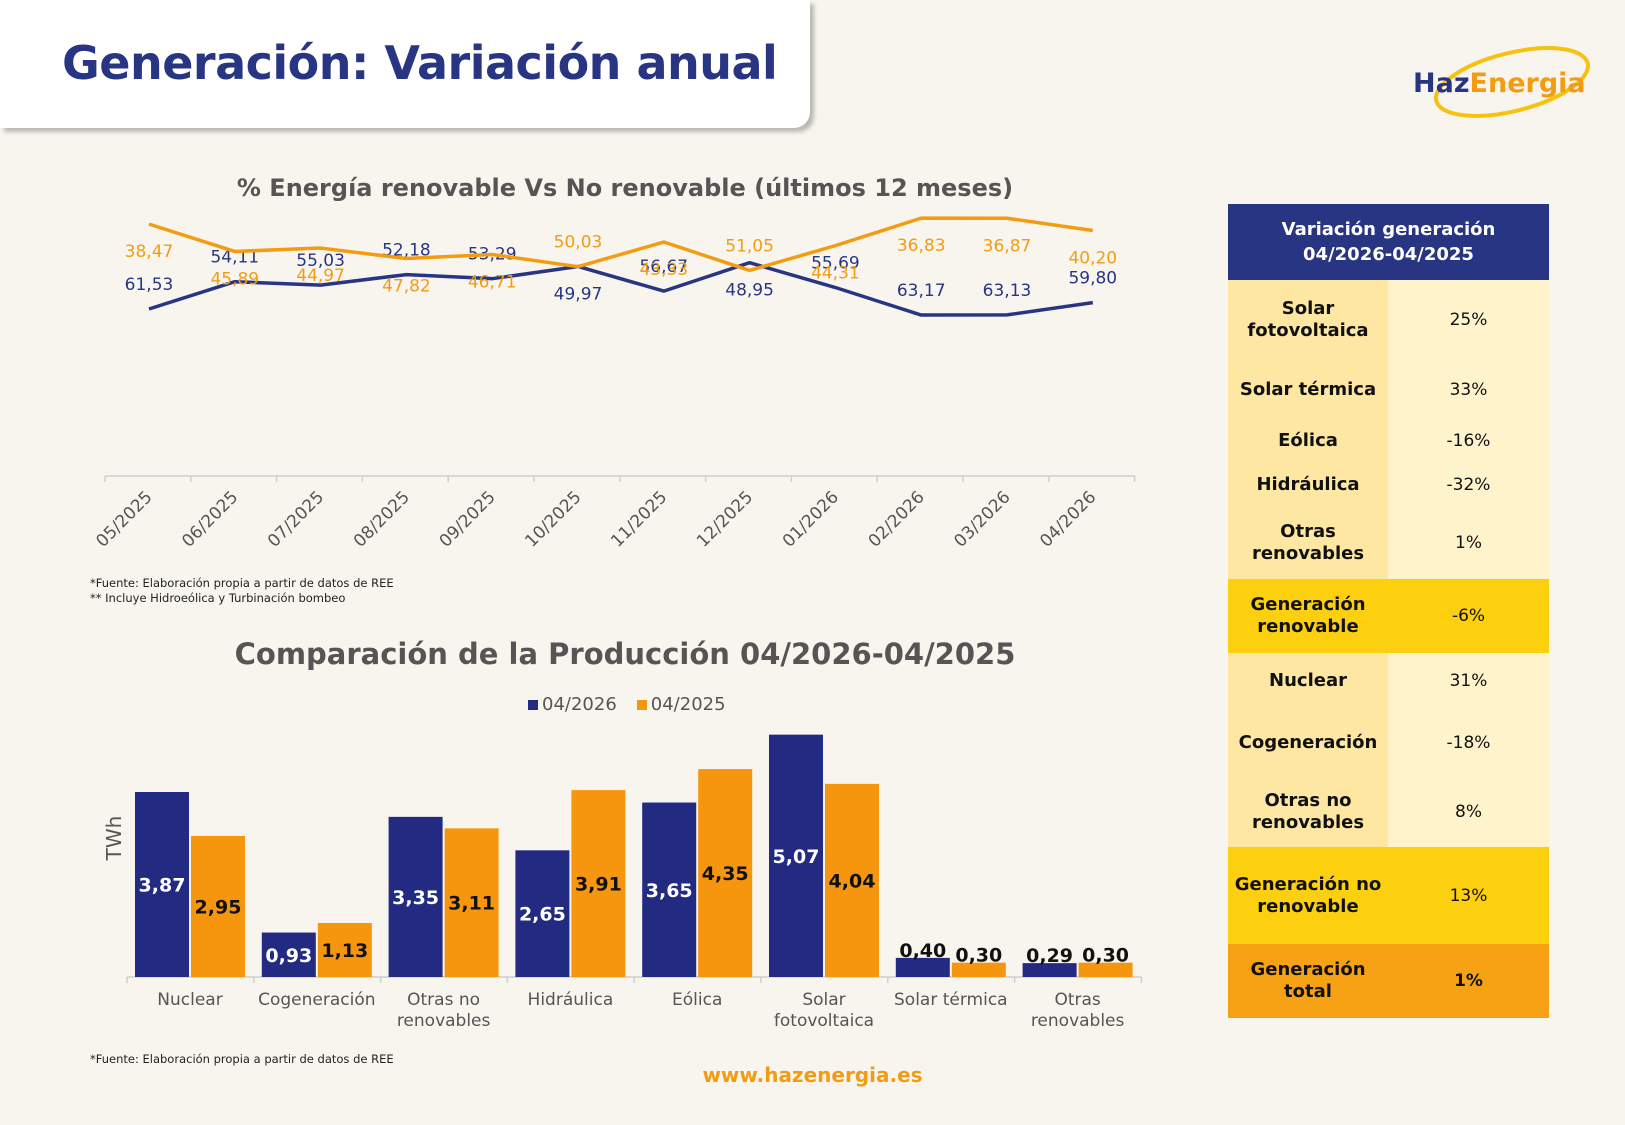  I want to click on table-row-label: Otras no renovables, so click(1308, 812).